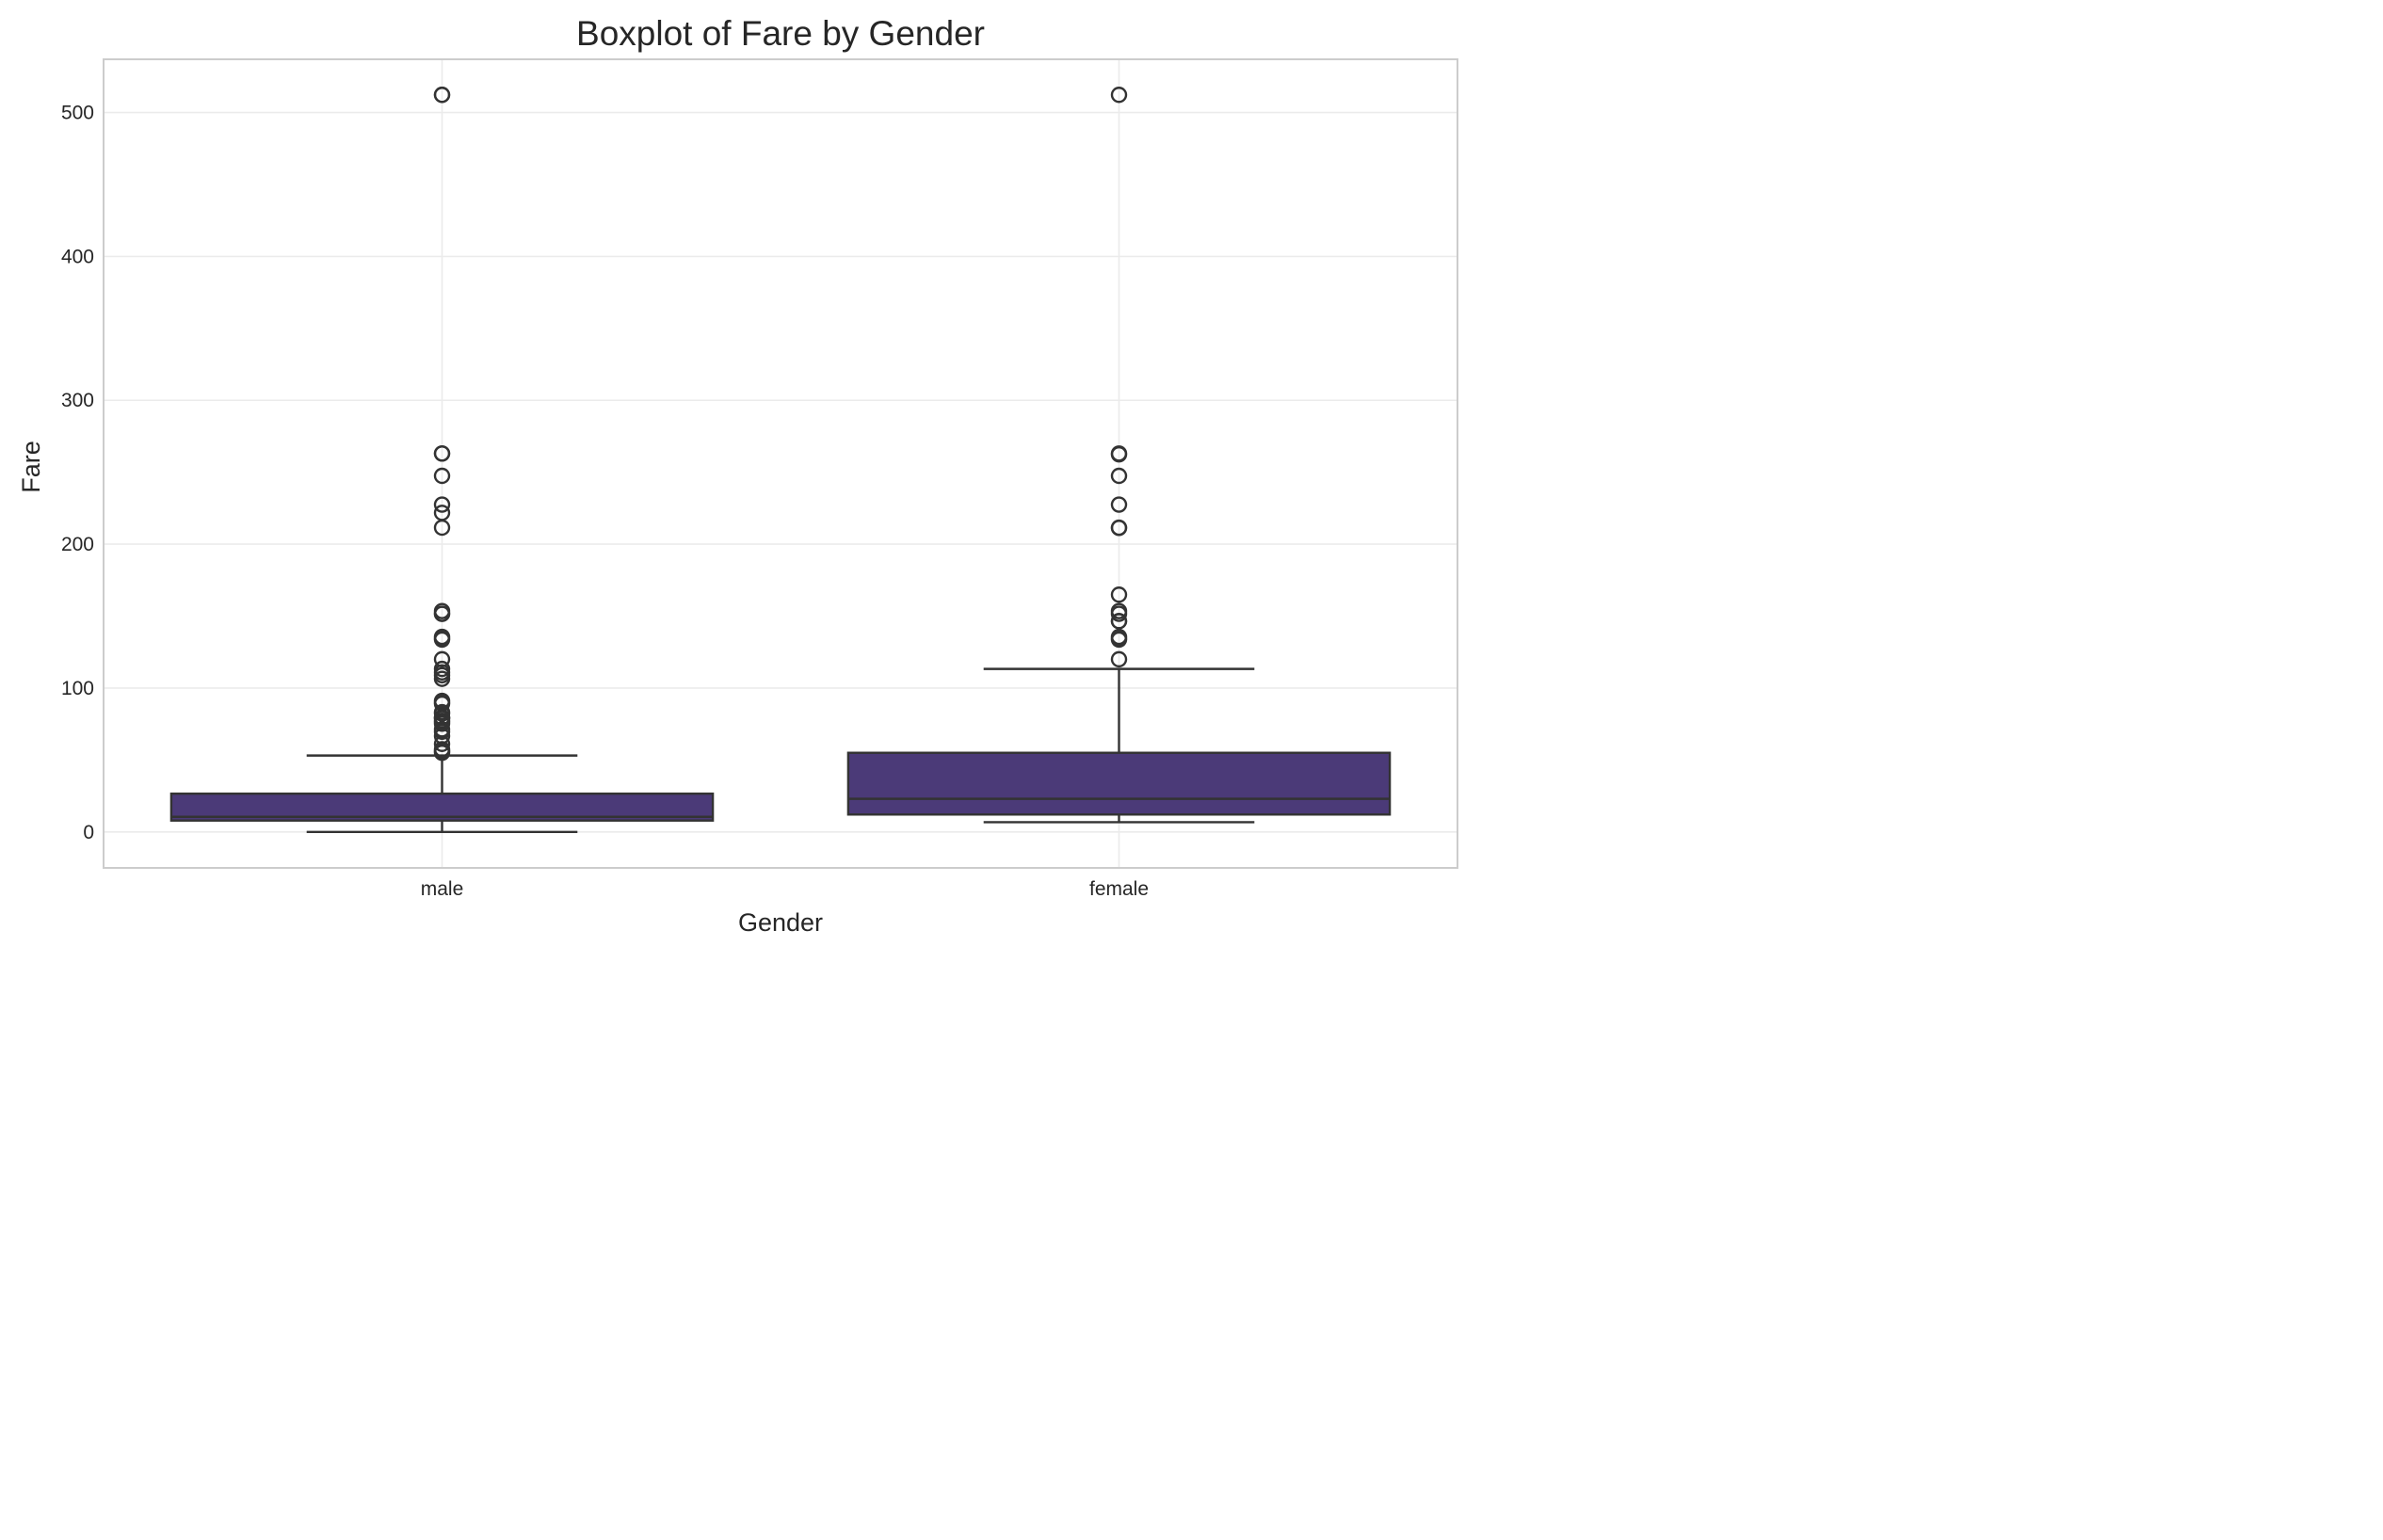  Describe the element at coordinates (785, 889) in the screenshot. I see `x-ticks: male female` at that location.